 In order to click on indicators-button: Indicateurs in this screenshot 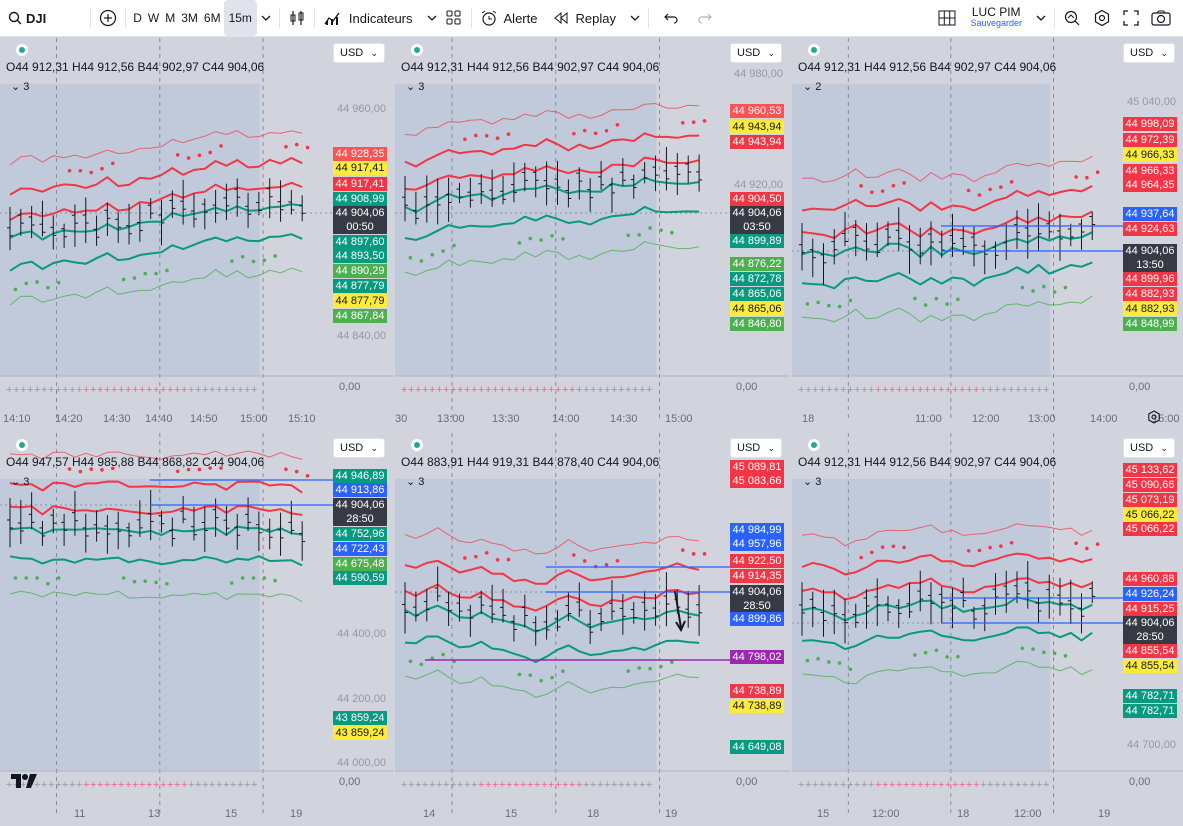, I will do `click(380, 18)`.